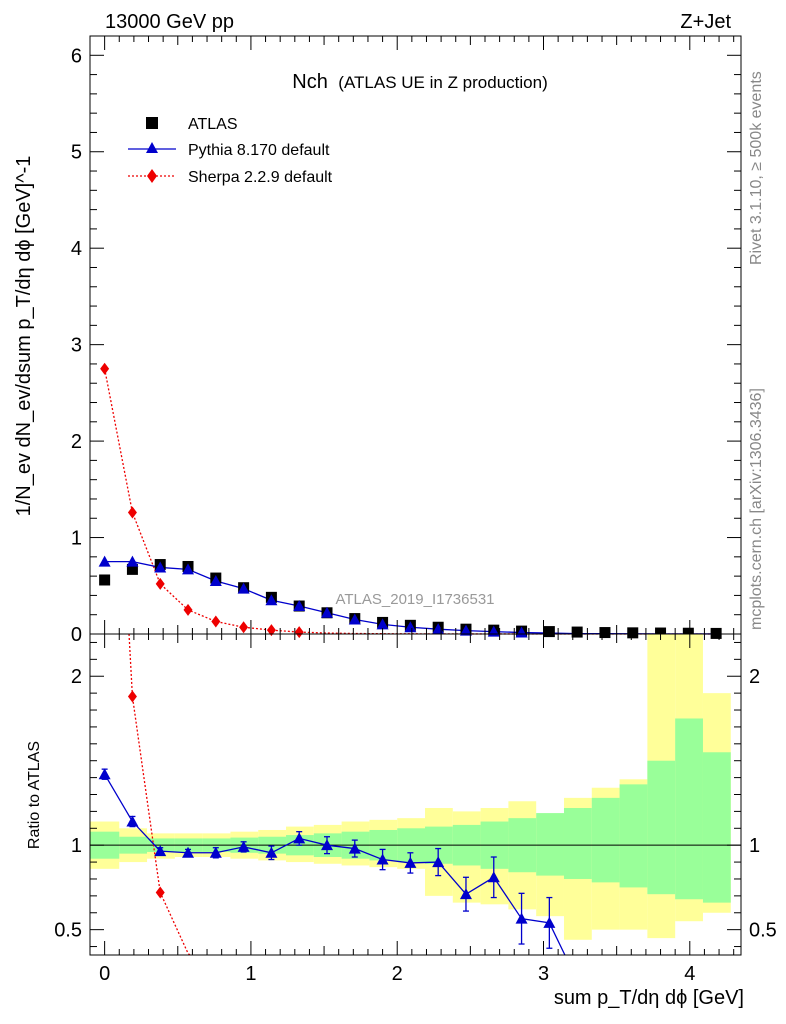 The height and width of the screenshot is (1024, 786). Describe the element at coordinates (649, 998) in the screenshot. I see `x-axis-label: sum p_T/dη dϕ [GeV]` at that location.